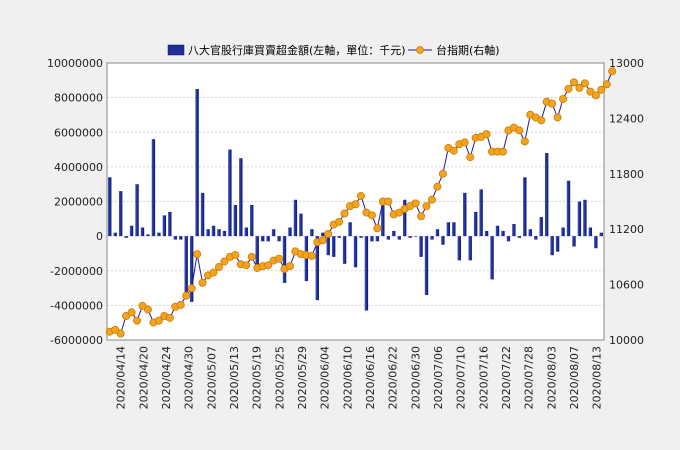 The width and height of the screenshot is (680, 450). What do you see at coordinates (483, 377) in the screenshot?
I see `x-tick-label: 2020/07/16` at bounding box center [483, 377].